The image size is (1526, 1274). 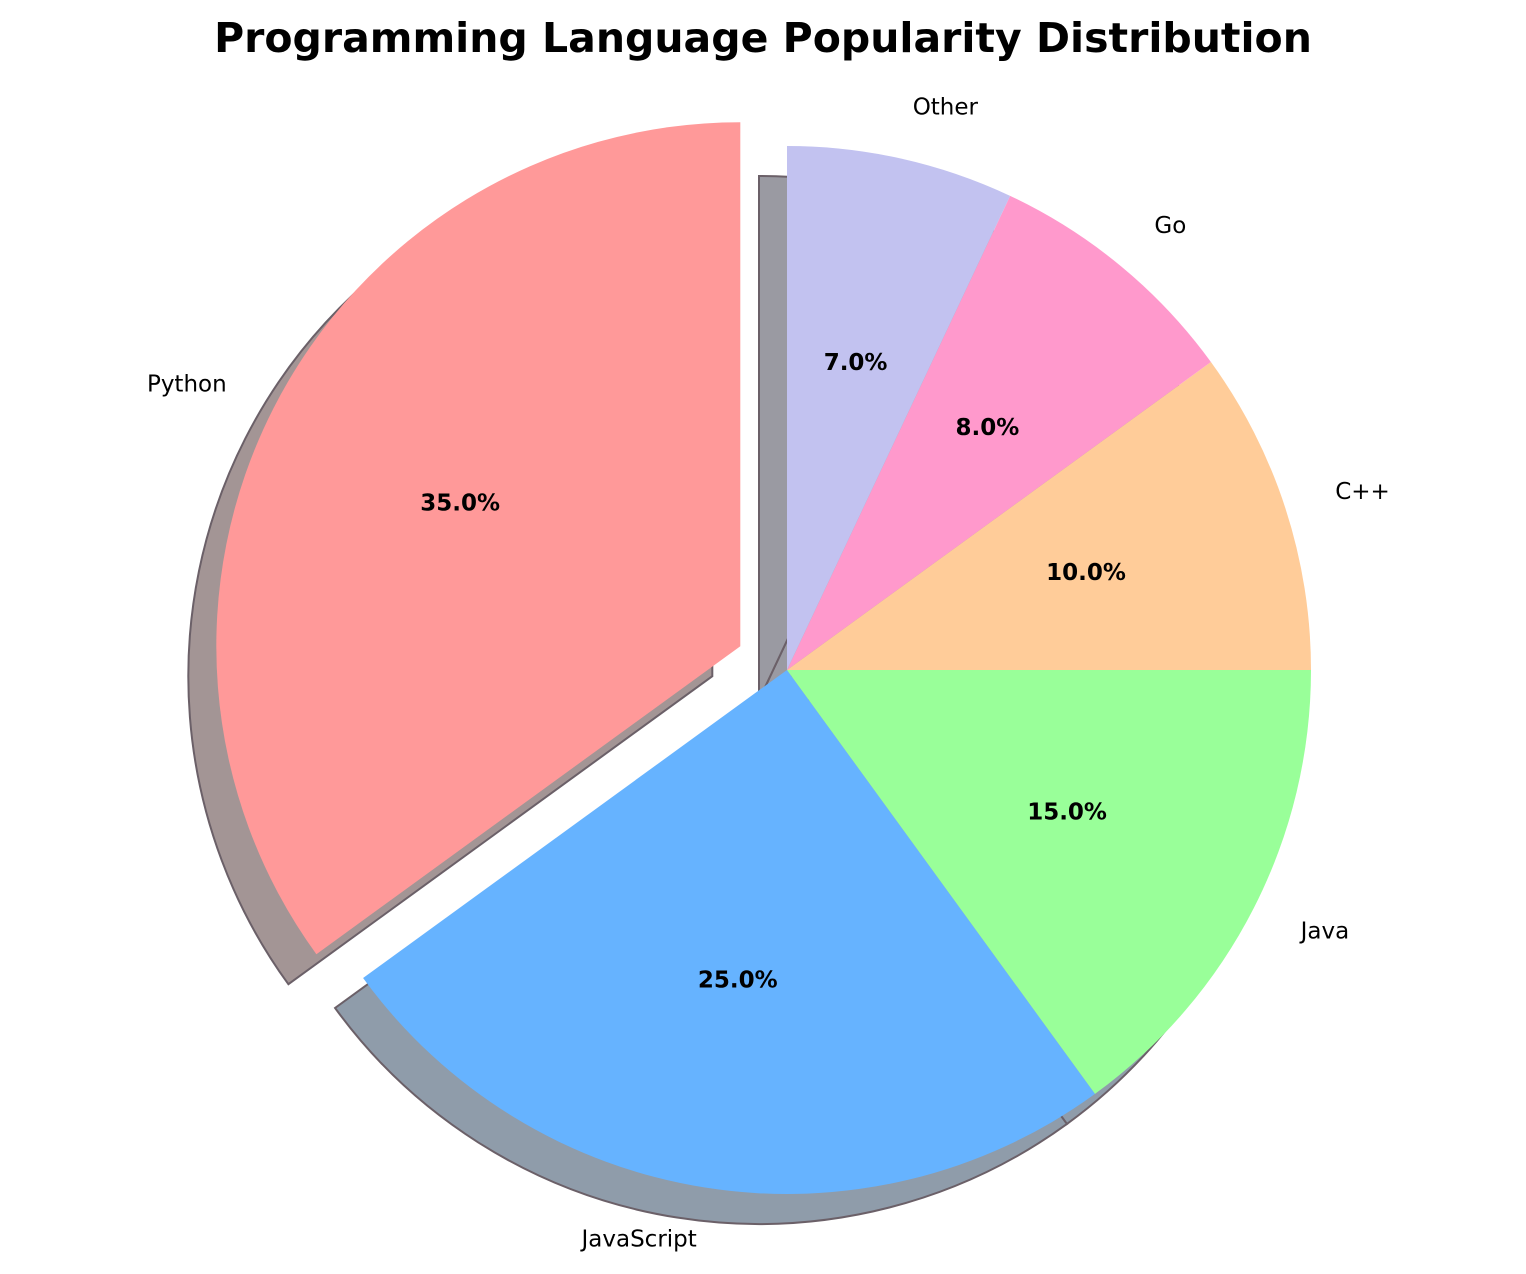 I want to click on percent-label: 10.0%, so click(x=1086, y=573).